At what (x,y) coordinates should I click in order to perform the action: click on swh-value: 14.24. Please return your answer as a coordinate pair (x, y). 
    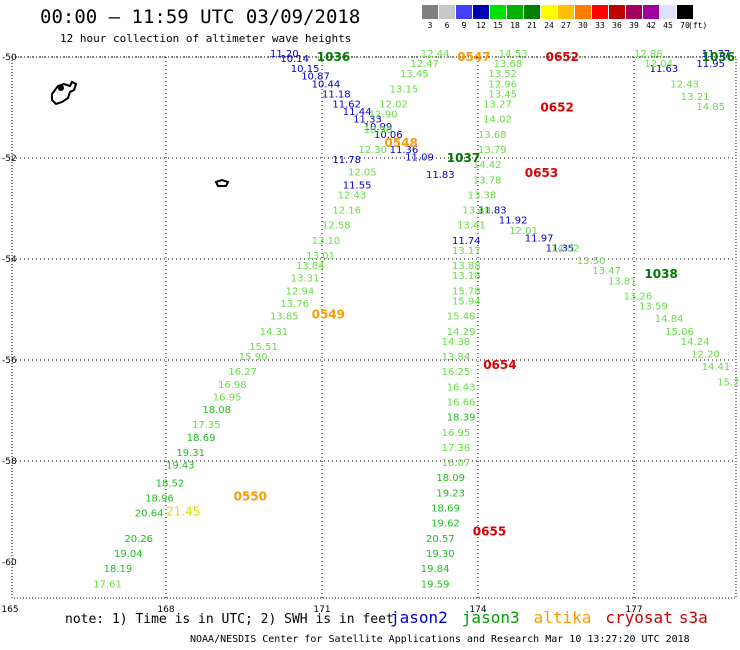
    Looking at the image, I should click on (695, 342).